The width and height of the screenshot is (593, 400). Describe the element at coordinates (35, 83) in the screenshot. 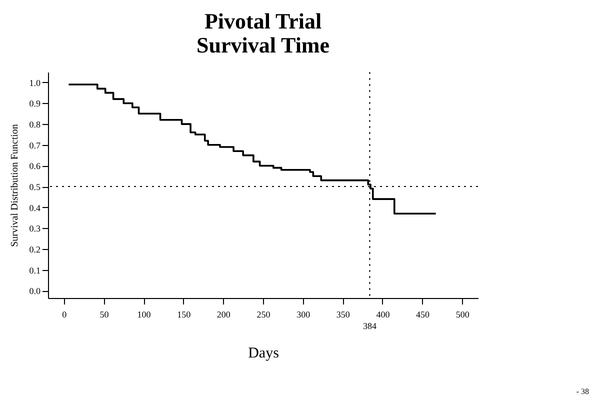

I see `y-tick-label: 1.0` at that location.